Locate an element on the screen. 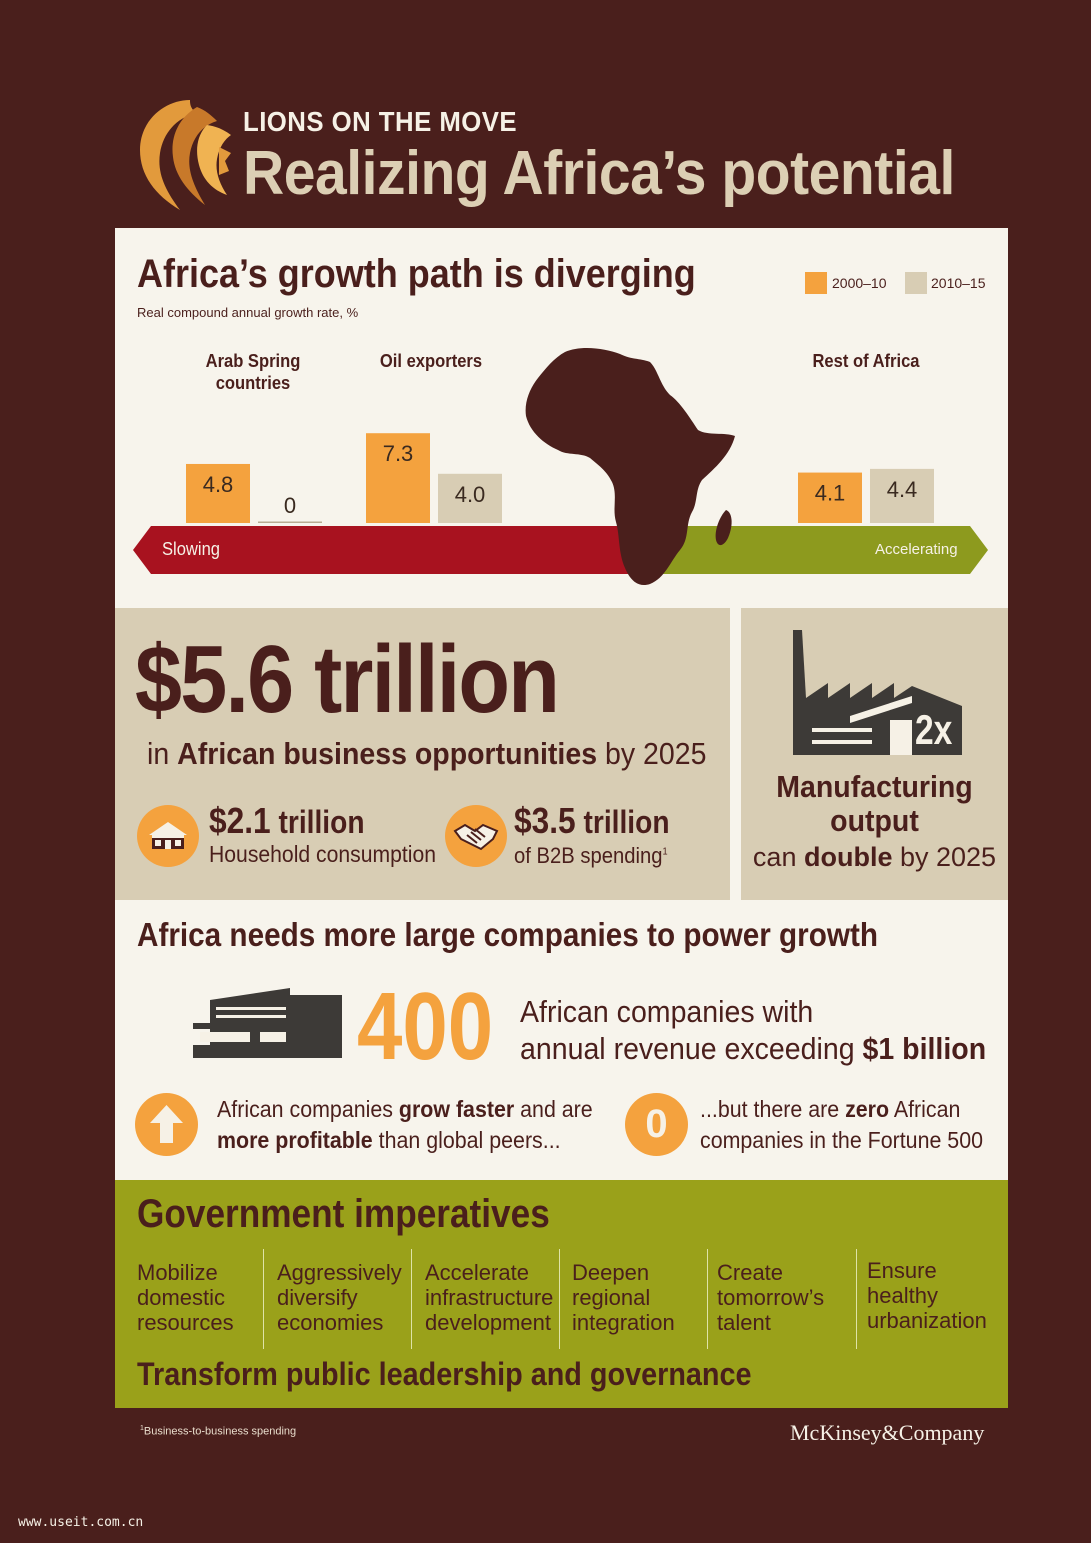 Image resolution: width=1091 pixels, height=1543 pixels. manufacturing-subtitle: can double by 2025 is located at coordinates (874, 857).